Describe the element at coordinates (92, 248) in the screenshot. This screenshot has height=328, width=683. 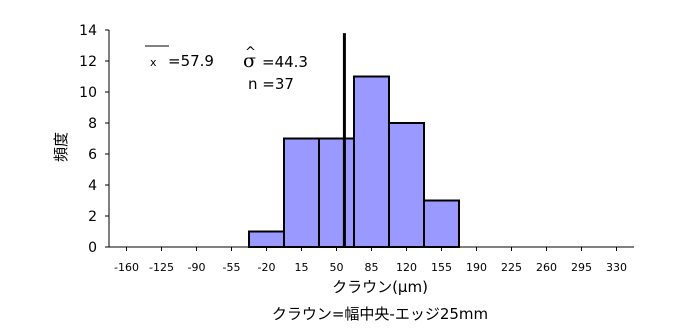
I see `y-tick-label-0: 0` at that location.